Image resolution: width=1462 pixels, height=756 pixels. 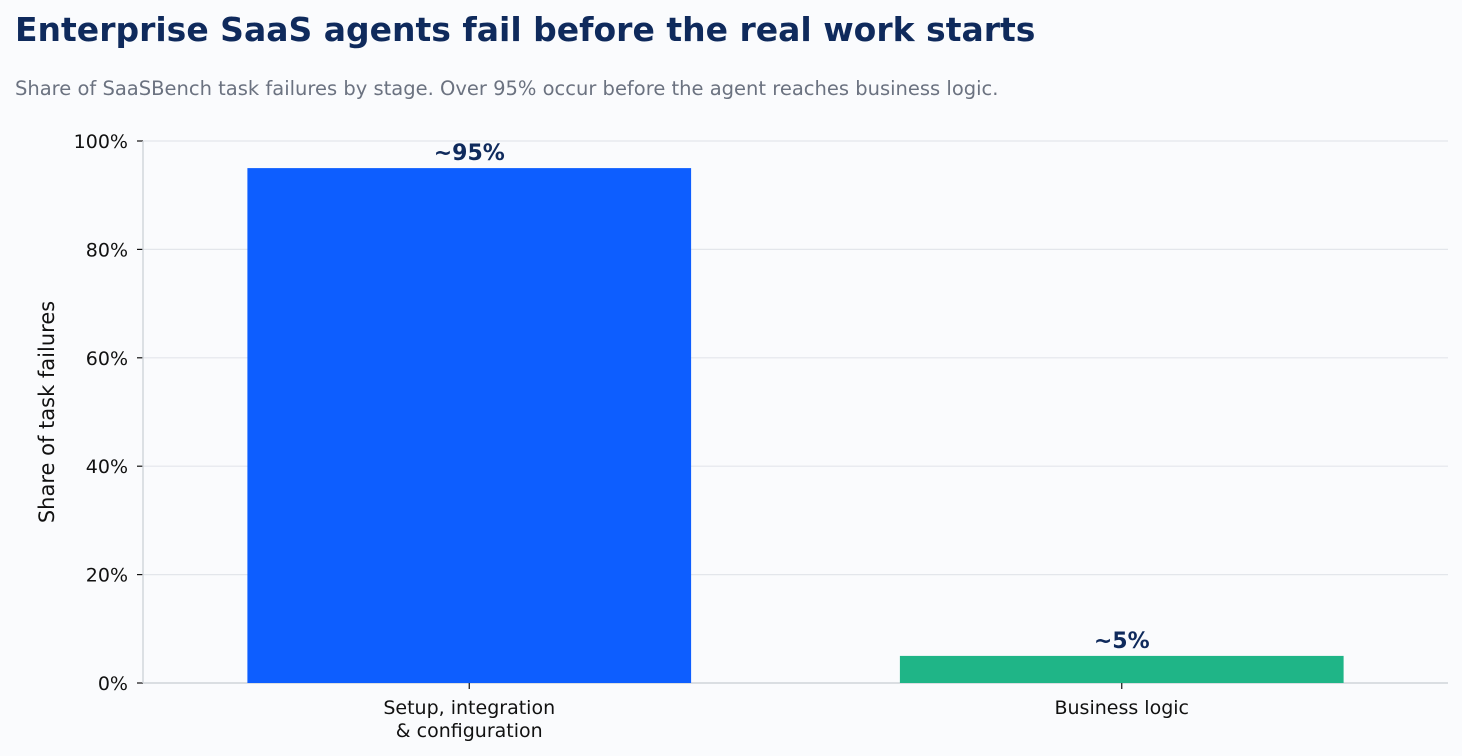 I want to click on y-tick-label: 100%, so click(x=101, y=142).